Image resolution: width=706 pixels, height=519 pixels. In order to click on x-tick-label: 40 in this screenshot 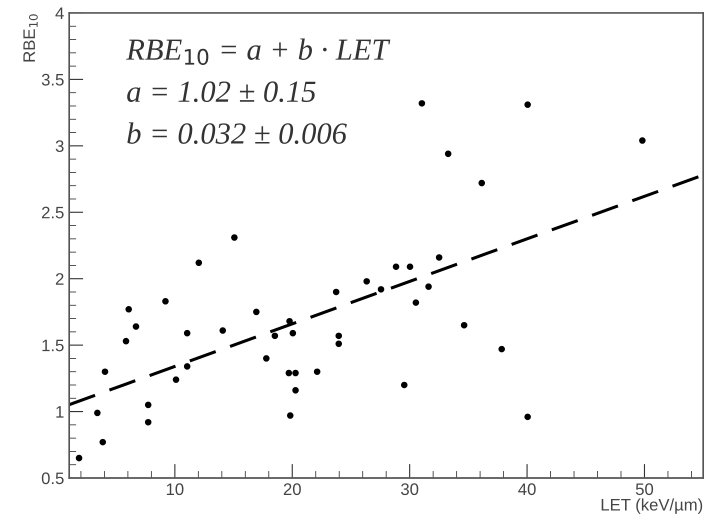, I will do `click(527, 489)`.